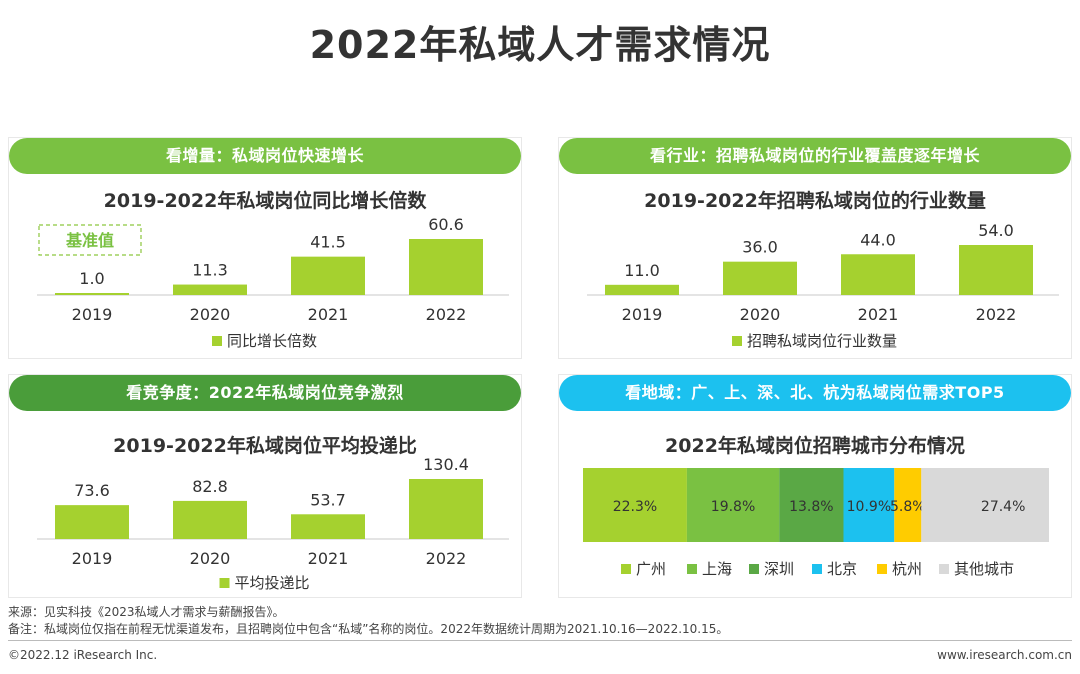  What do you see at coordinates (817, 569) in the screenshot?
I see `legend-swatch-北京` at bounding box center [817, 569].